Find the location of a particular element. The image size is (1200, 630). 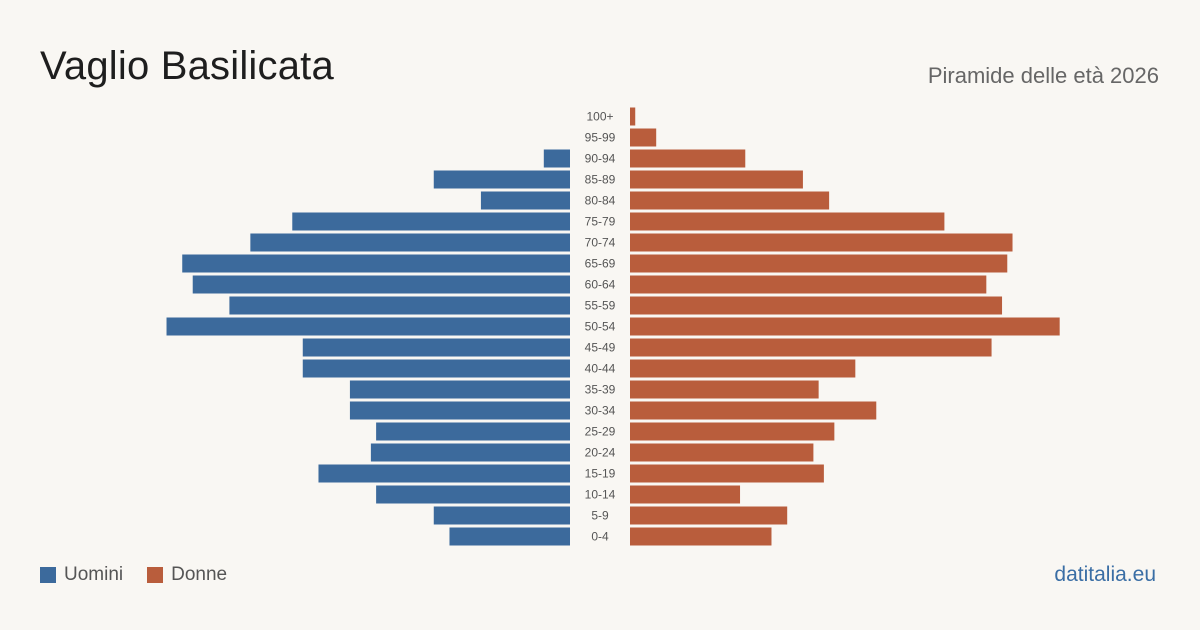

age-label-25-29: 25-29 is located at coordinates (600, 432).